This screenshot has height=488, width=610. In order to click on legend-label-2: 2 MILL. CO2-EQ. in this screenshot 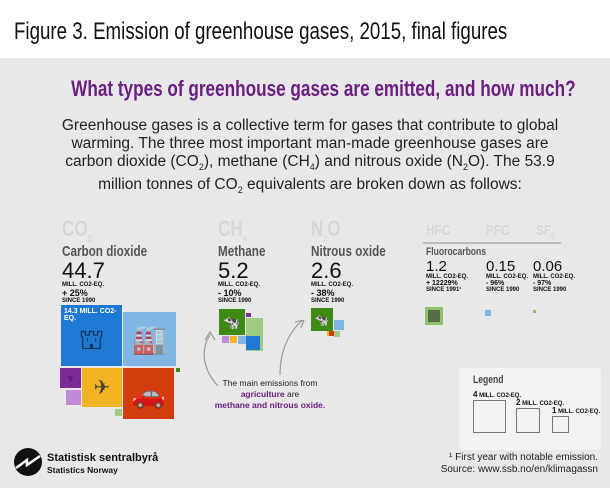, I will do `click(540, 402)`.